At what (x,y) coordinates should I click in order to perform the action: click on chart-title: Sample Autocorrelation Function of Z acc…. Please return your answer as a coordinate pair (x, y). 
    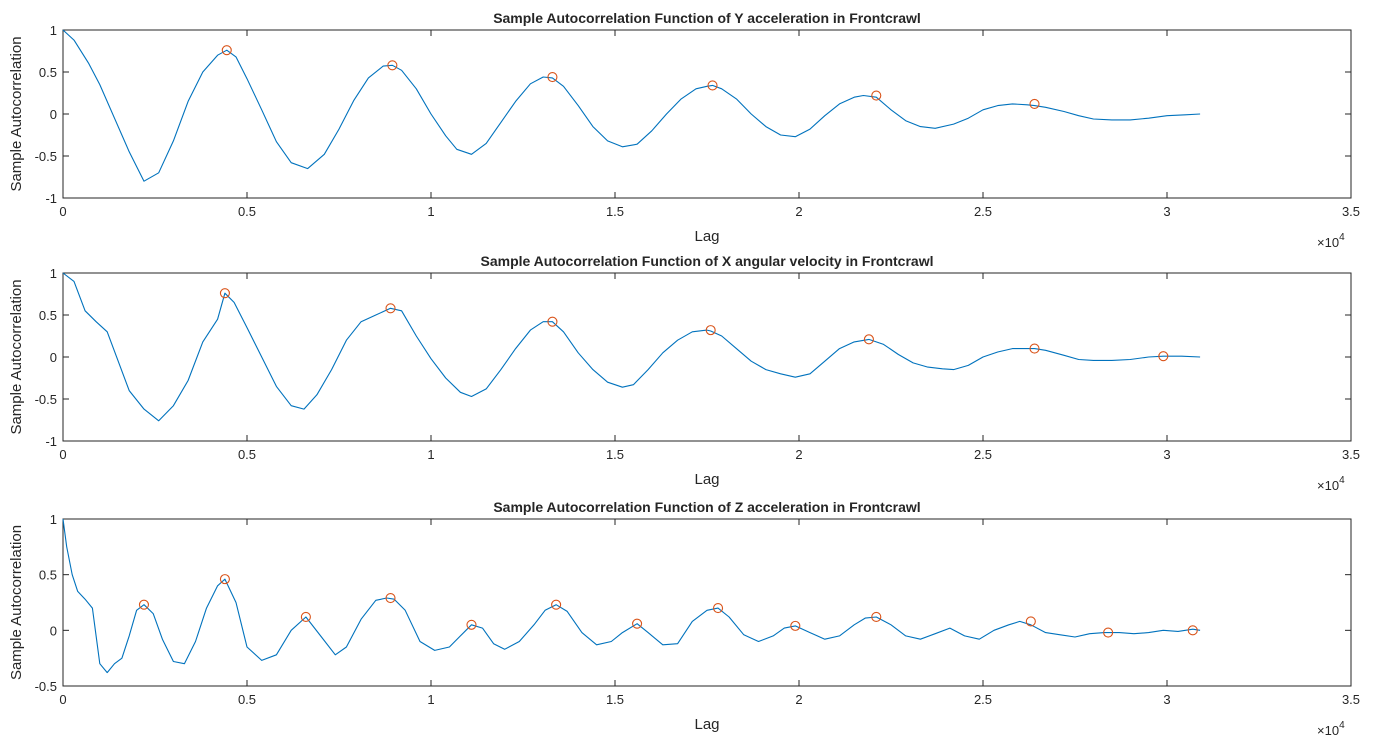
    Looking at the image, I should click on (706, 507).